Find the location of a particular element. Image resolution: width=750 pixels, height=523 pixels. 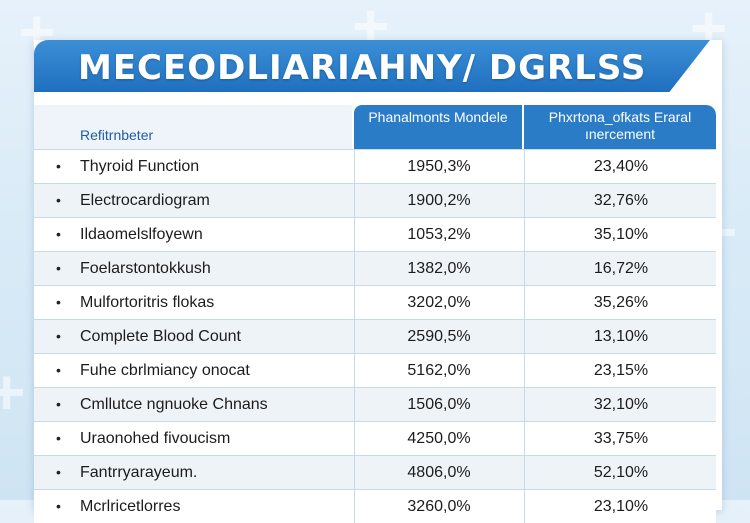

row-label: Fuhe cbrlmiancy onocat is located at coordinates (165, 370).